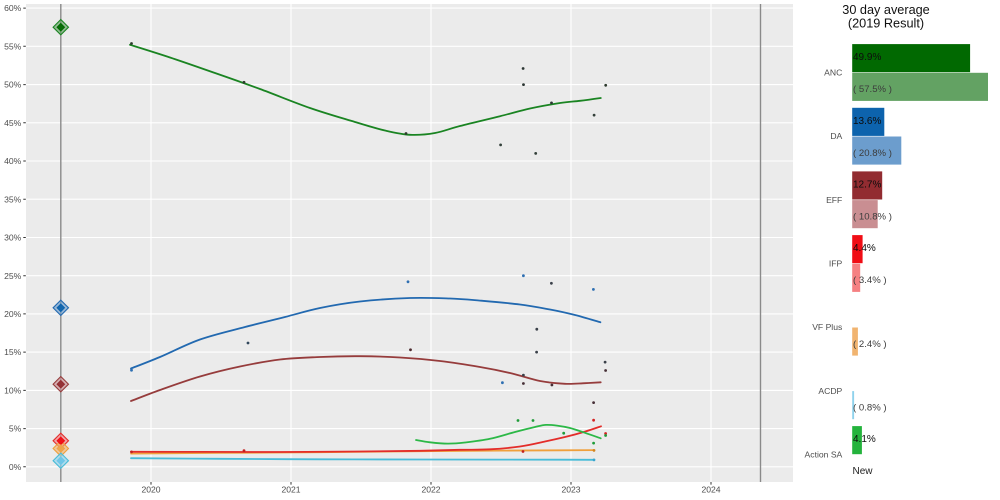  I want to click on svg-text: Action SA, so click(824, 455).